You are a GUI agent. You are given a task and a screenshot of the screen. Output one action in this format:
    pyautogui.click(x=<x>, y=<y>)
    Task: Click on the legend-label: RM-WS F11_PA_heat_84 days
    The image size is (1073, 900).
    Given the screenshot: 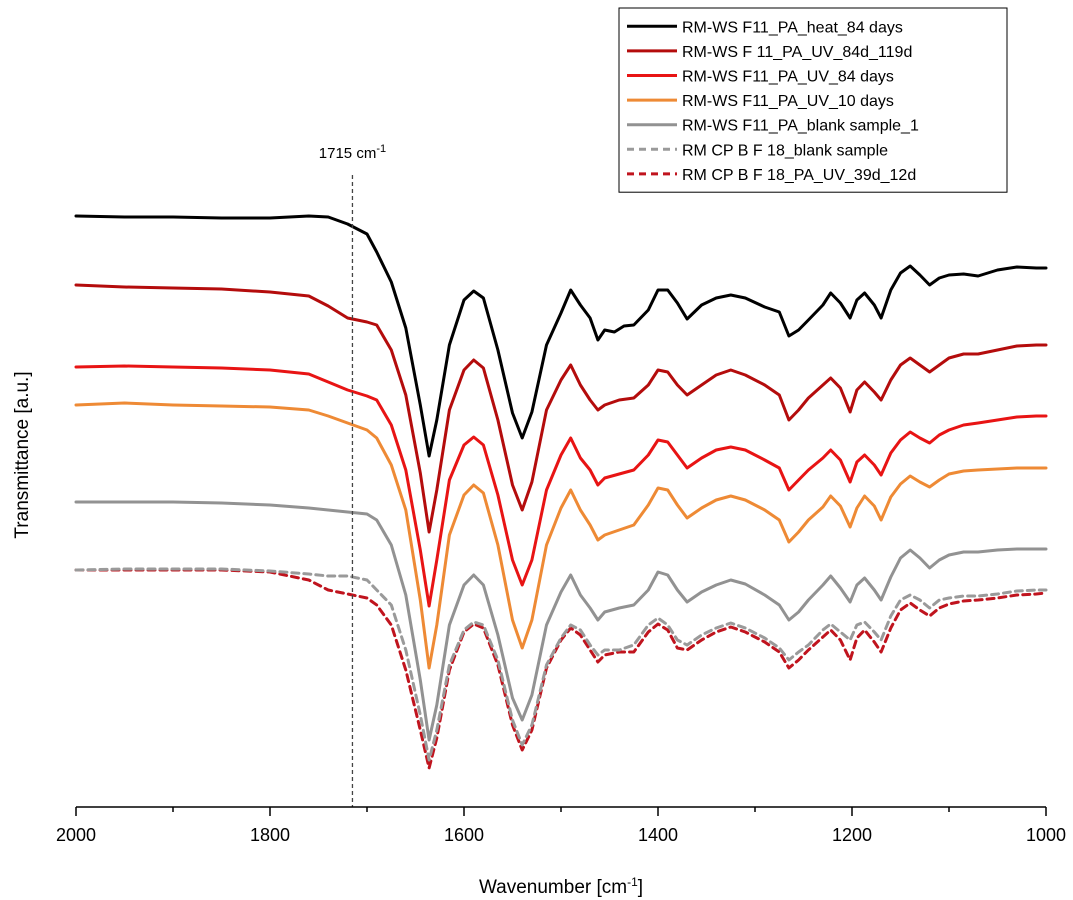 What is the action you would take?
    pyautogui.click(x=792, y=27)
    